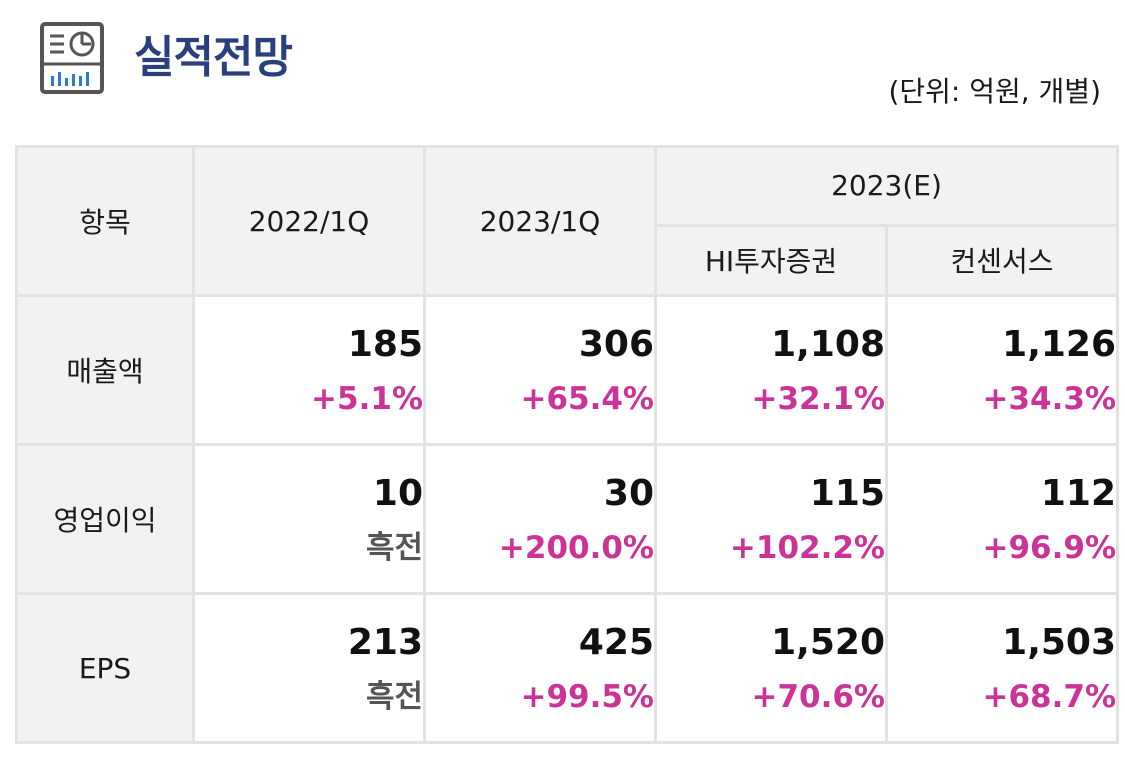 Image resolution: width=1125 pixels, height=760 pixels. I want to click on report-chart-icon, so click(72, 58).